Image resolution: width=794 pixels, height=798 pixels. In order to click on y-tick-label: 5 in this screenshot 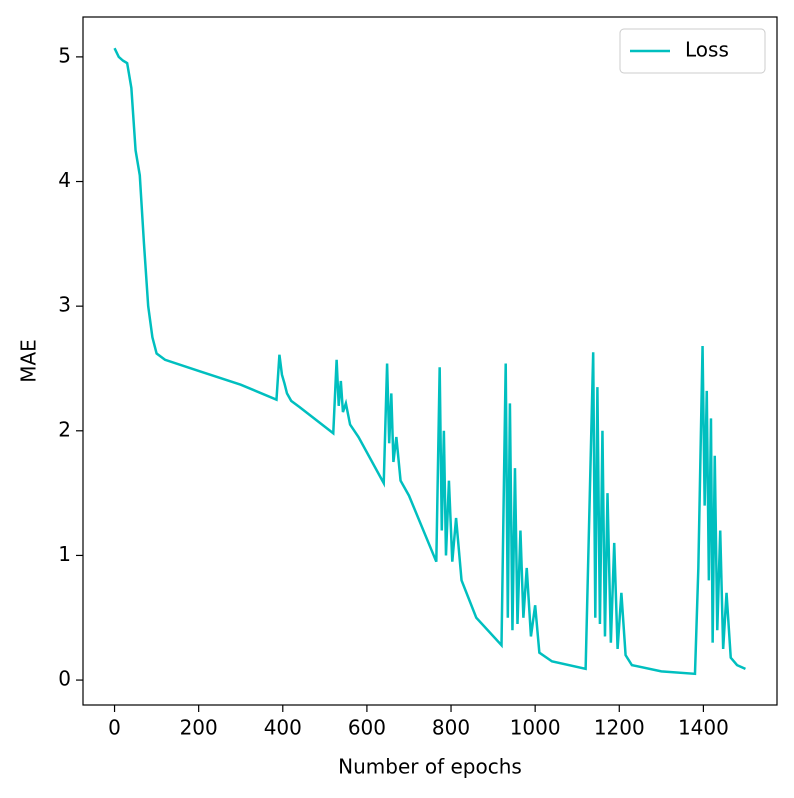, I will do `click(64, 55)`.